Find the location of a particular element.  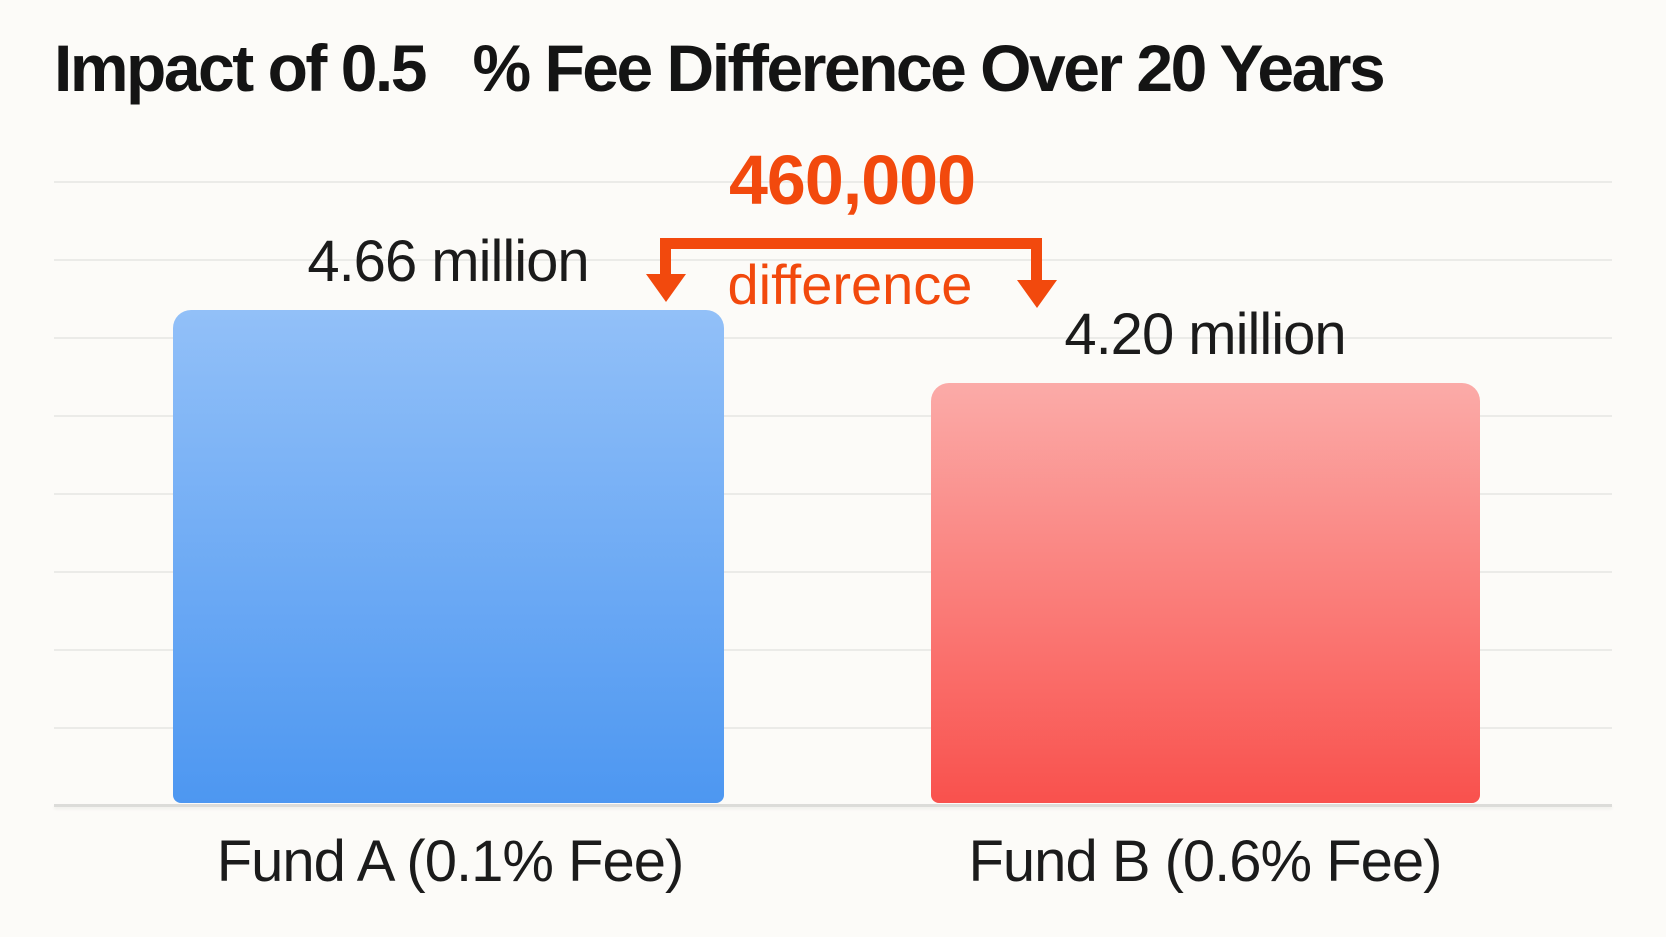

category-label-fund-b: Fund B (0.6% Fee) is located at coordinates (1205, 861).